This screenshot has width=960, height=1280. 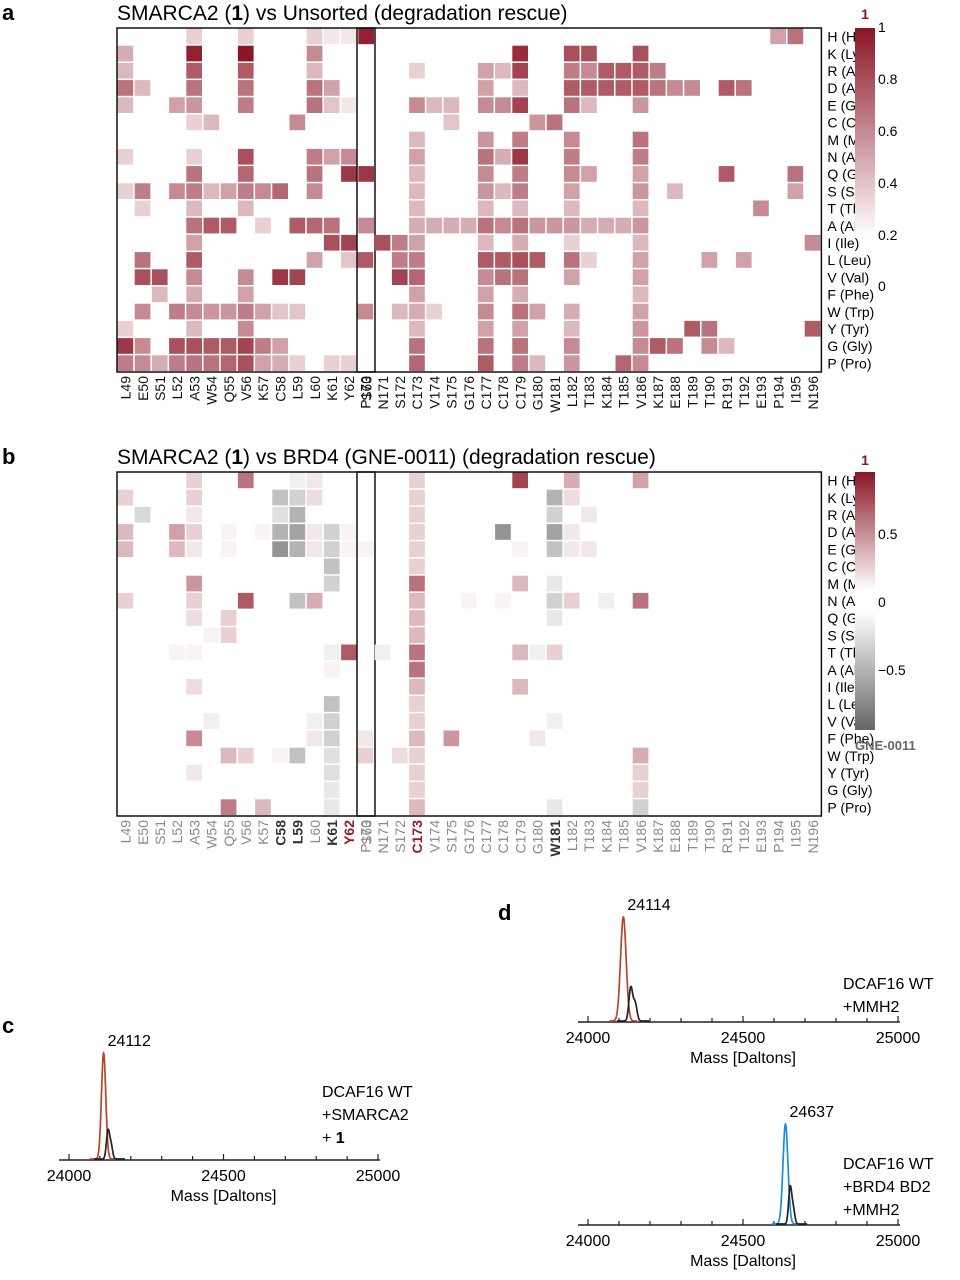 What do you see at coordinates (329, 1138) in the screenshot?
I see `condition-part: +` at bounding box center [329, 1138].